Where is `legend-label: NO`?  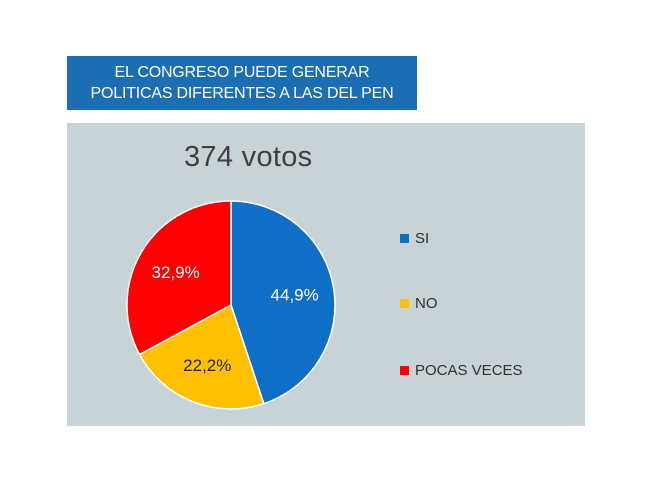 legend-label: NO is located at coordinates (426, 303).